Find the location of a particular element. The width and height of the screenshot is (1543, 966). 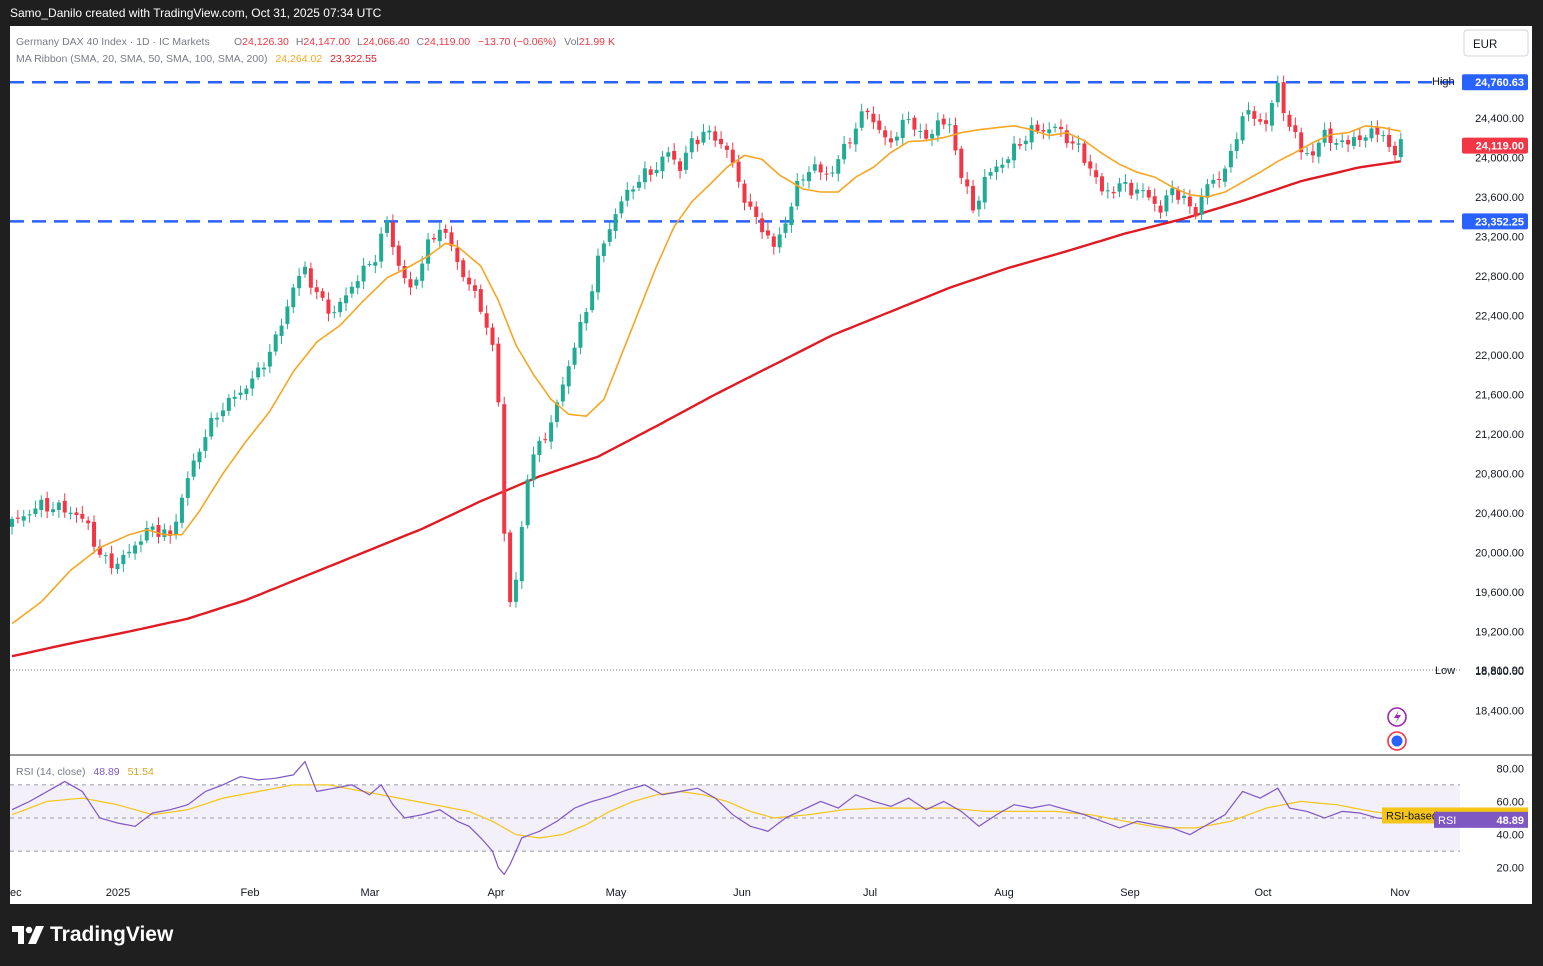

price-tick-label: 20,800.00 is located at coordinates (1499, 474).